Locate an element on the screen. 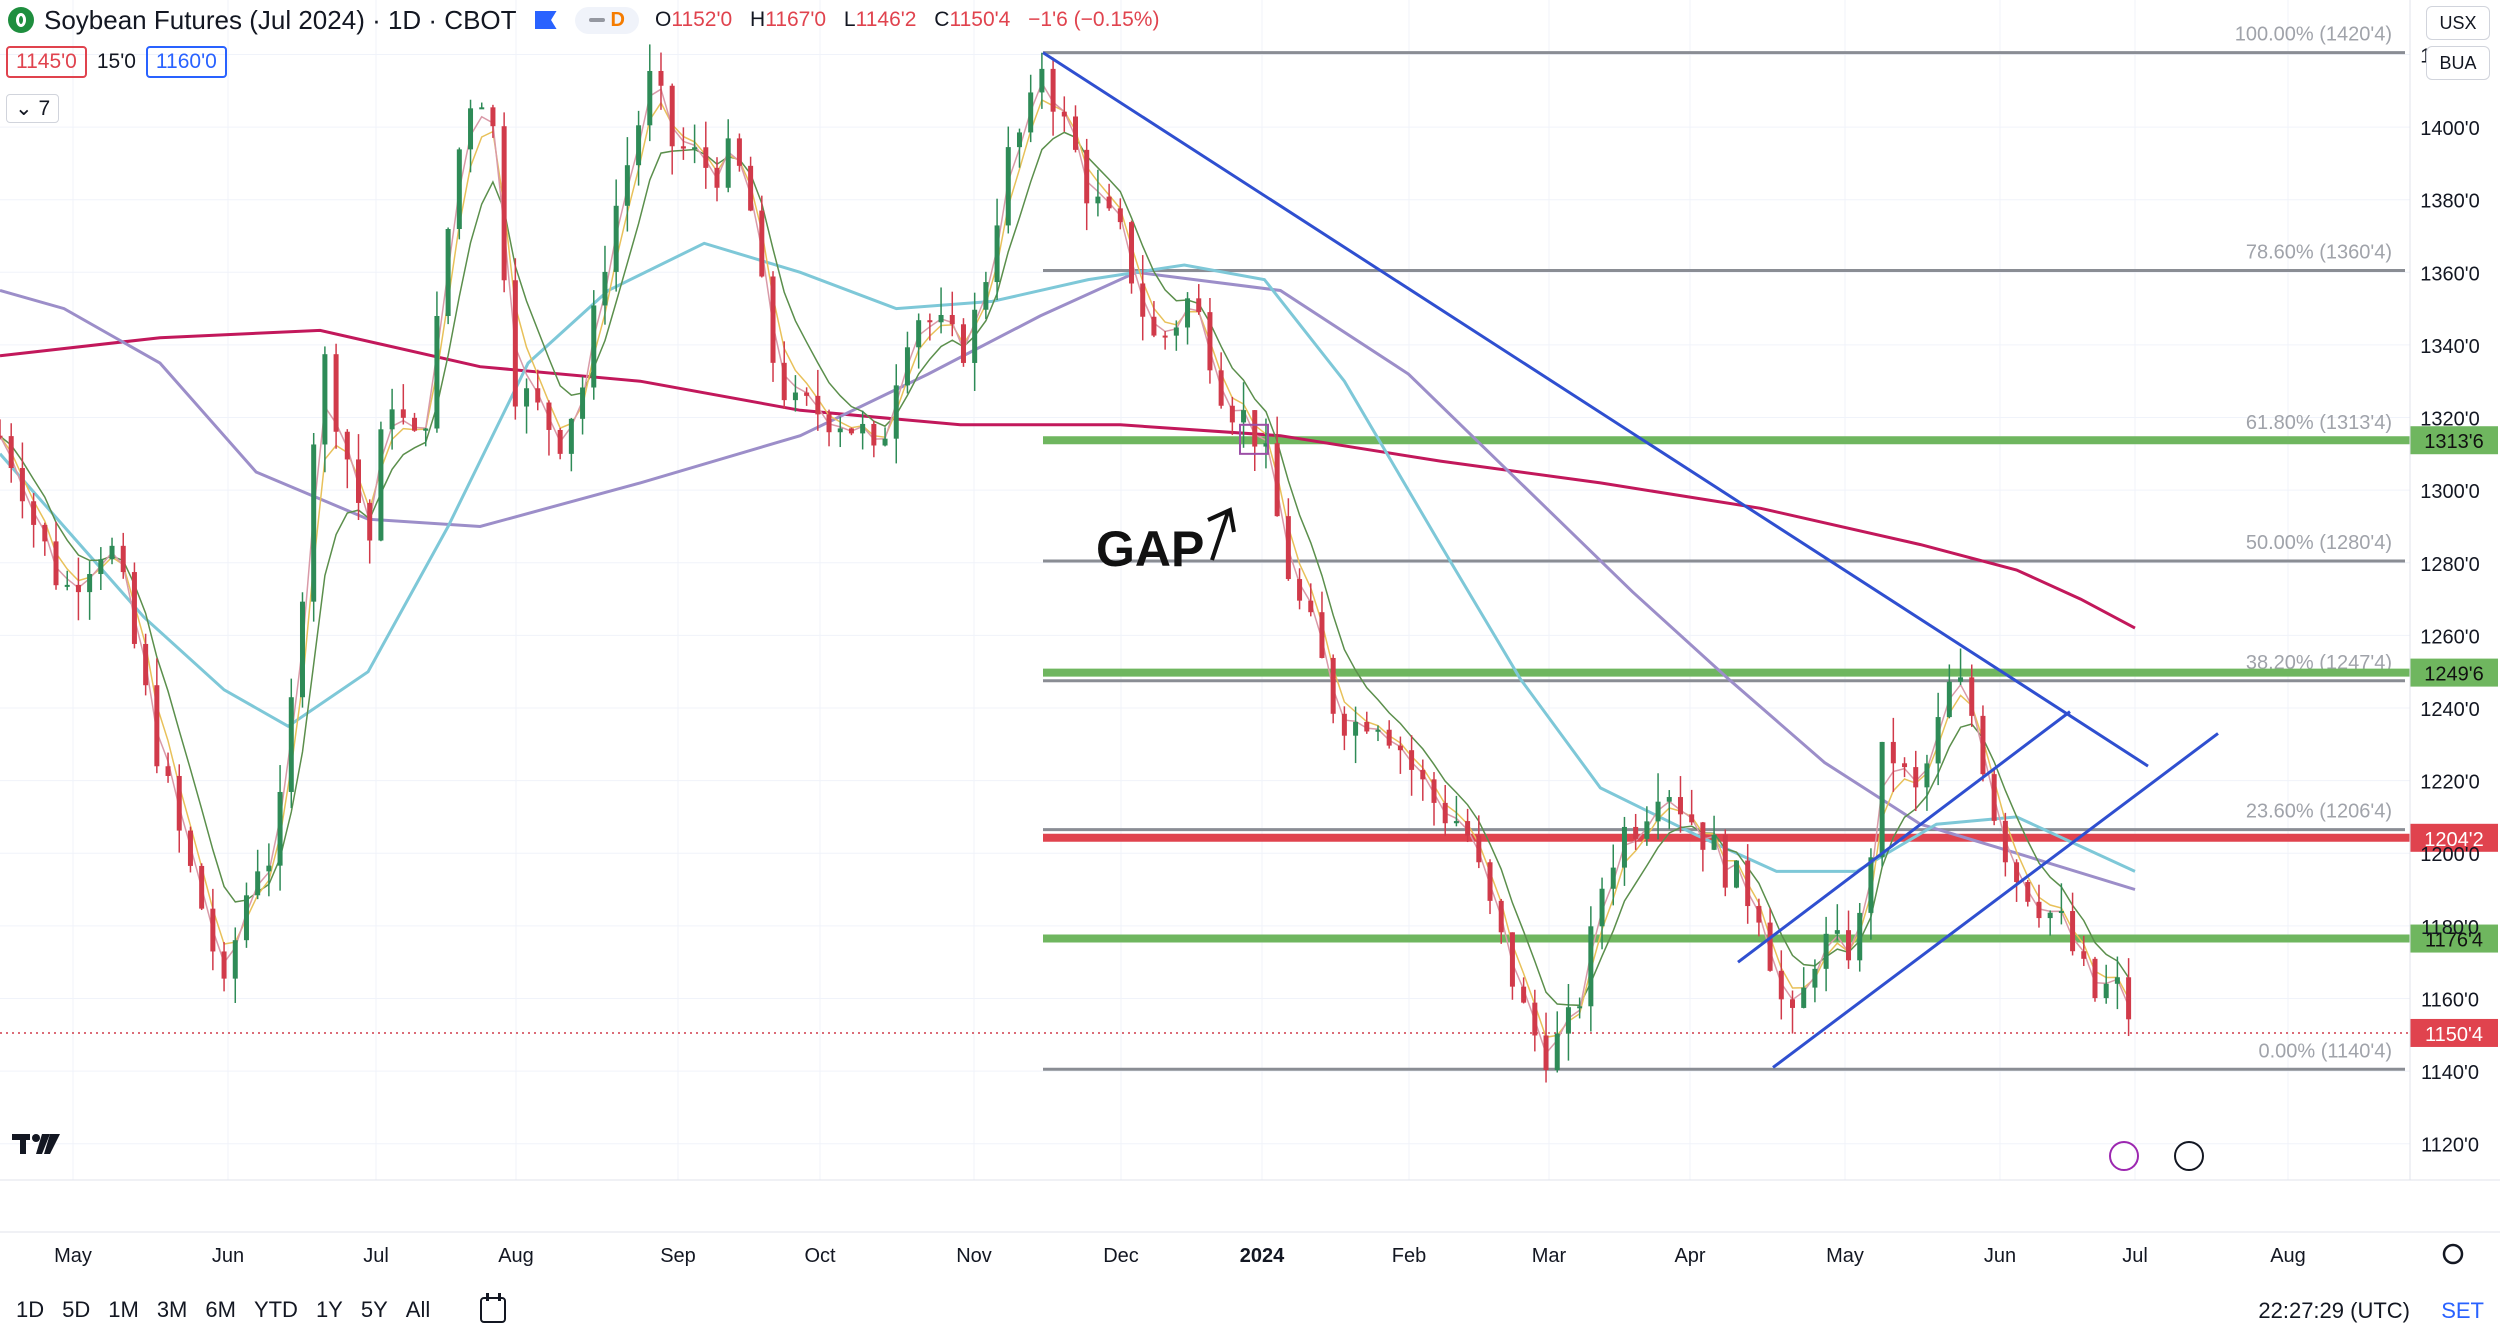  range-1y: 1Y is located at coordinates (329, 1309).